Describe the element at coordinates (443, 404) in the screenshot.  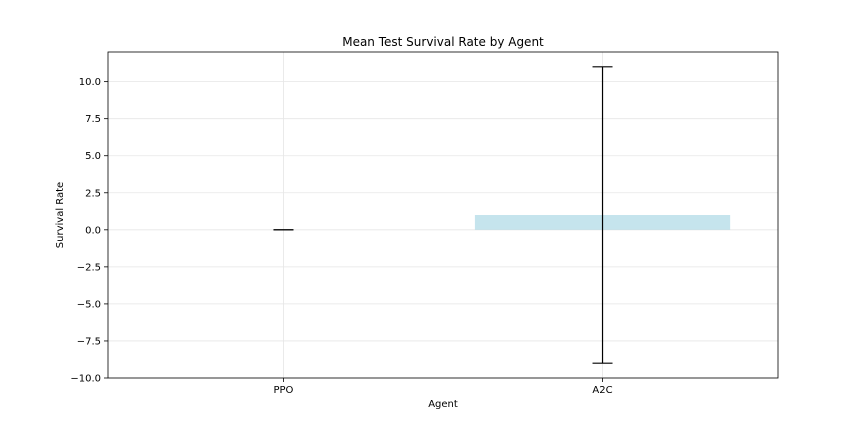
I see `x-axis-label: Agent` at that location.